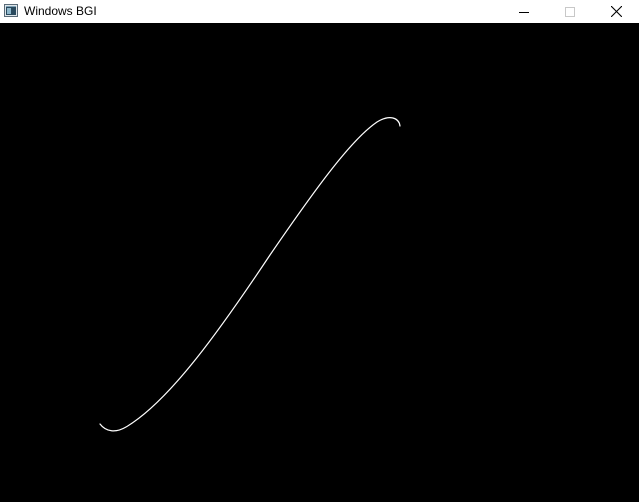 The image size is (639, 502). I want to click on minimize-button, so click(524, 11).